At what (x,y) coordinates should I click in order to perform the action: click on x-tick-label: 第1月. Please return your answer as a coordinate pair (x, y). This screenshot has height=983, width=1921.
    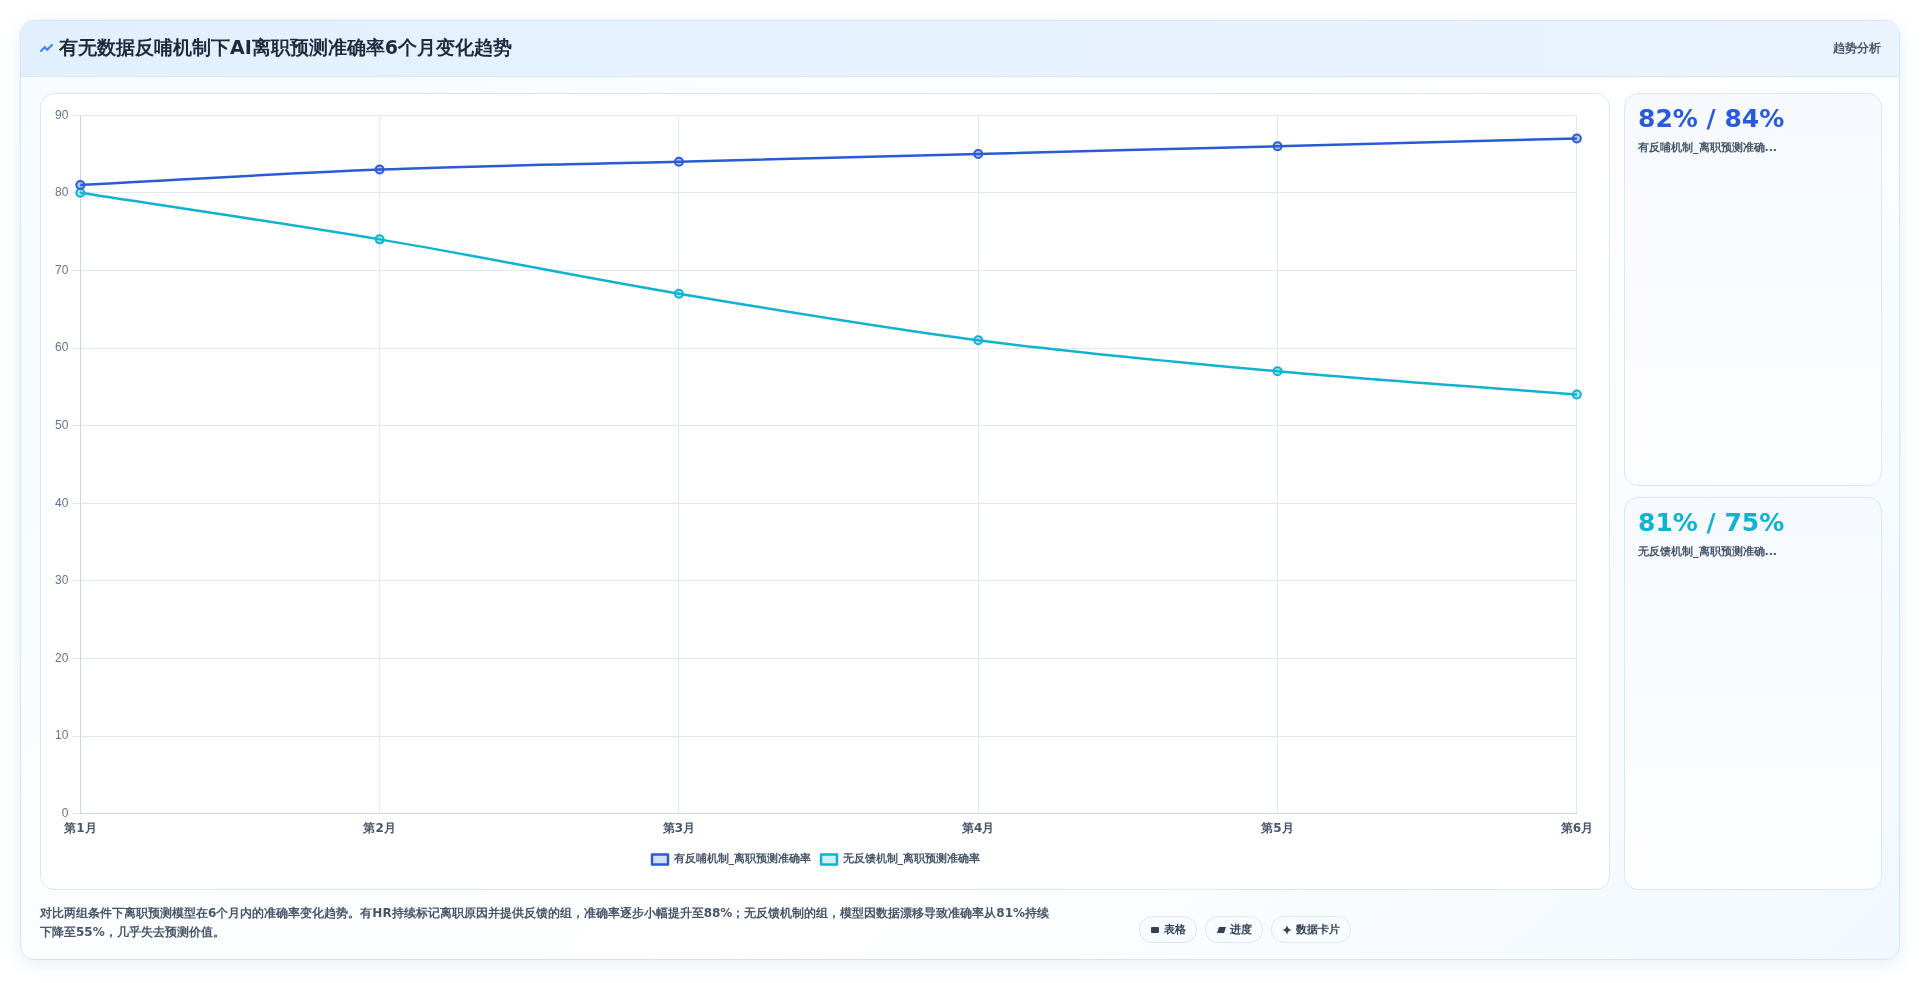
    Looking at the image, I should click on (80, 827).